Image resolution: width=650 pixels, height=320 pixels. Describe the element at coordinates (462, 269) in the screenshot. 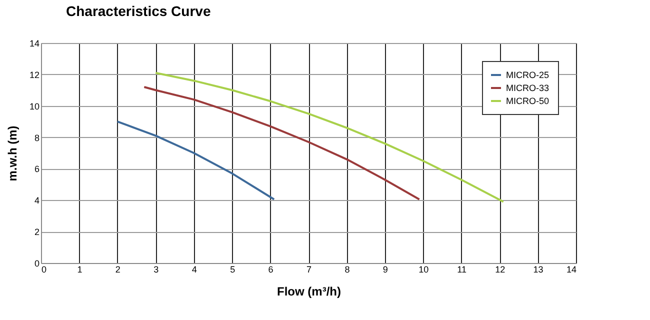

I see `x-tick-label: 11` at that location.